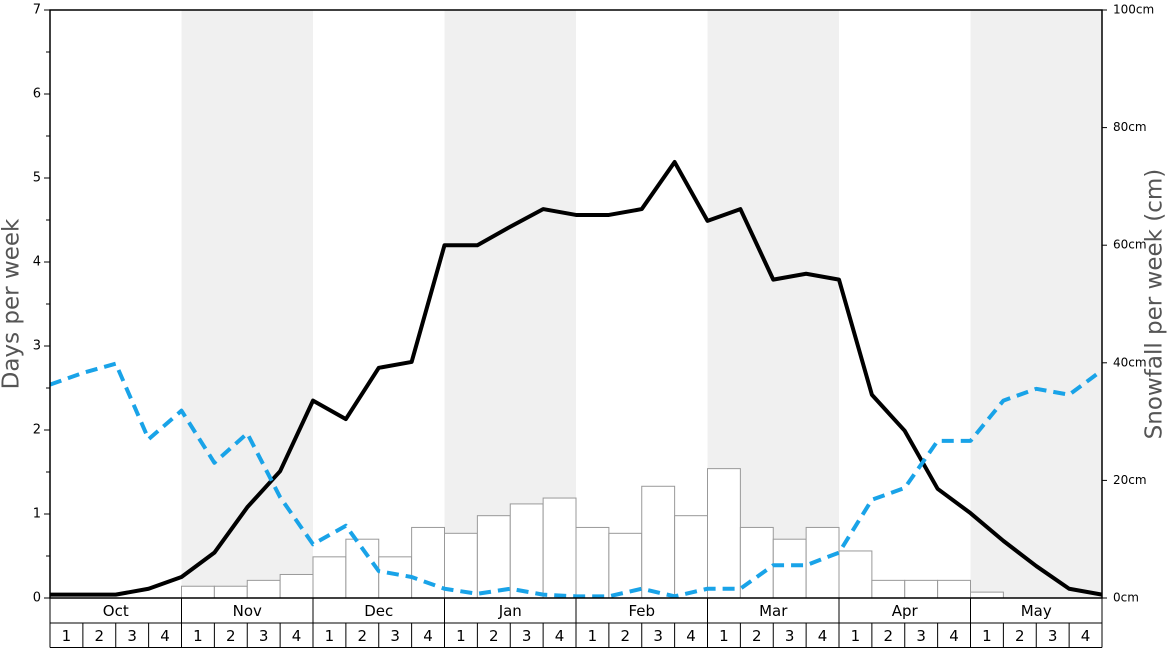  I want to click on y-tick-label: 0, so click(37, 598).